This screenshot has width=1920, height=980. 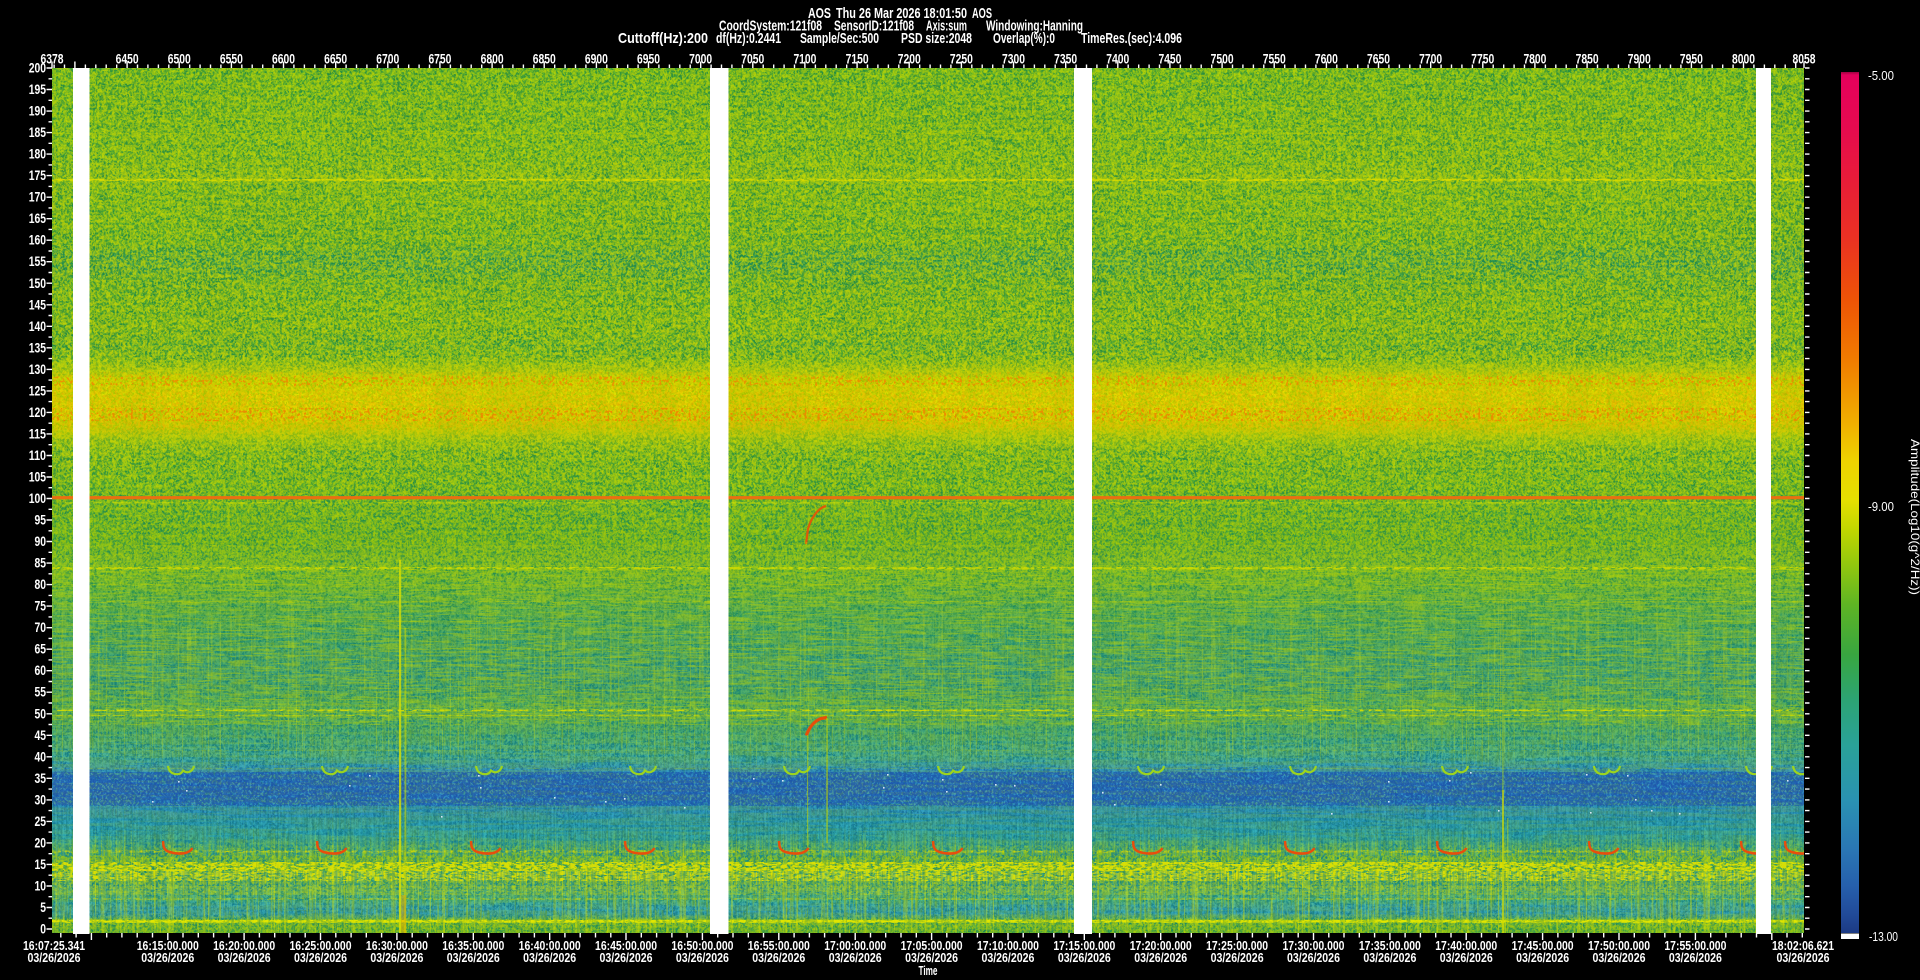 What do you see at coordinates (40, 606) in the screenshot?
I see `svg-text: 75` at bounding box center [40, 606].